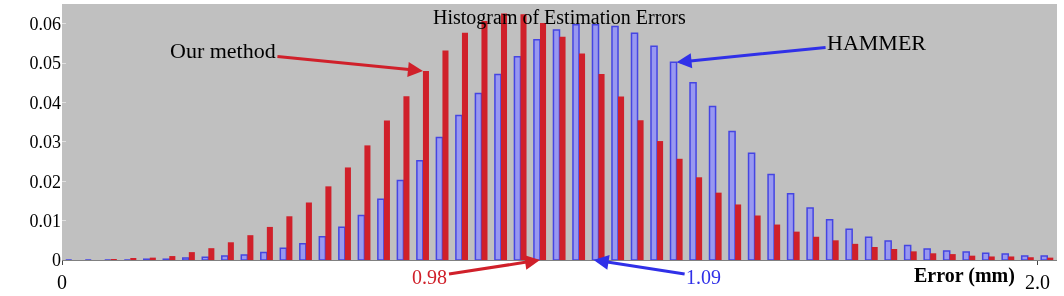  What do you see at coordinates (45, 181) in the screenshot?
I see `y-tick-label: 0.02` at bounding box center [45, 181].